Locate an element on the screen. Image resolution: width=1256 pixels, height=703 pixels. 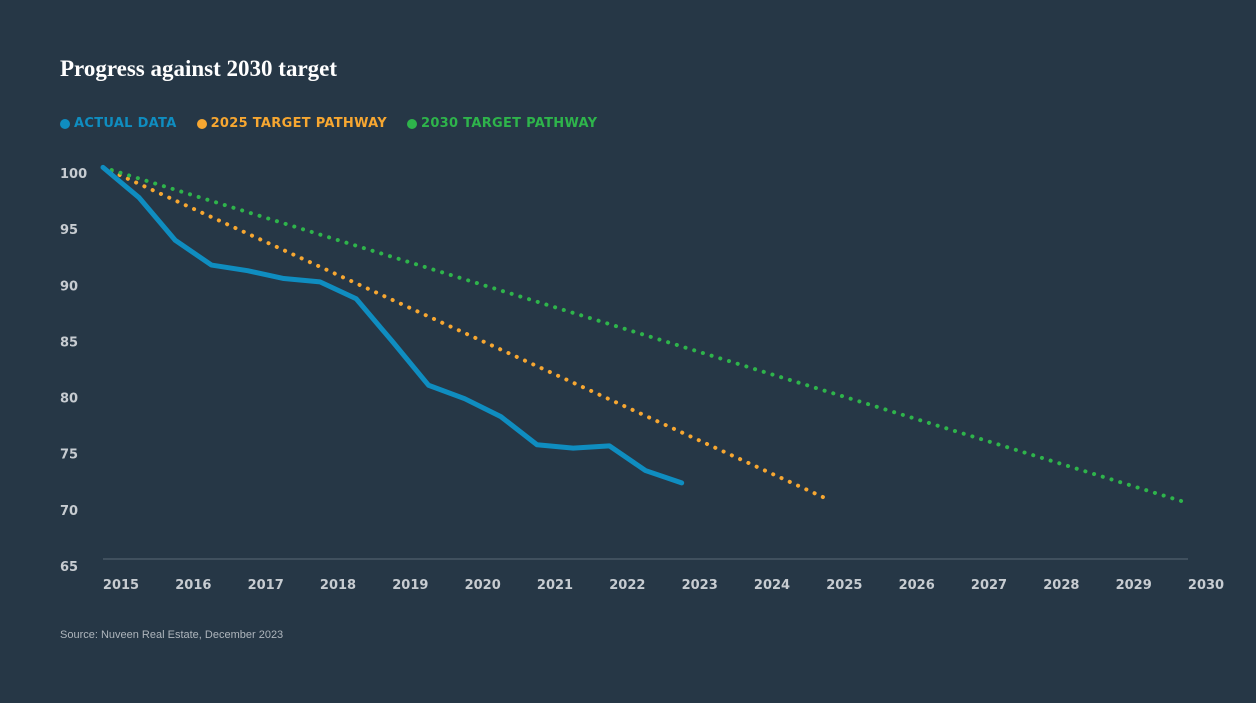
legend-item-2025: 2025 TARGET PATHWAY is located at coordinates (291, 123).